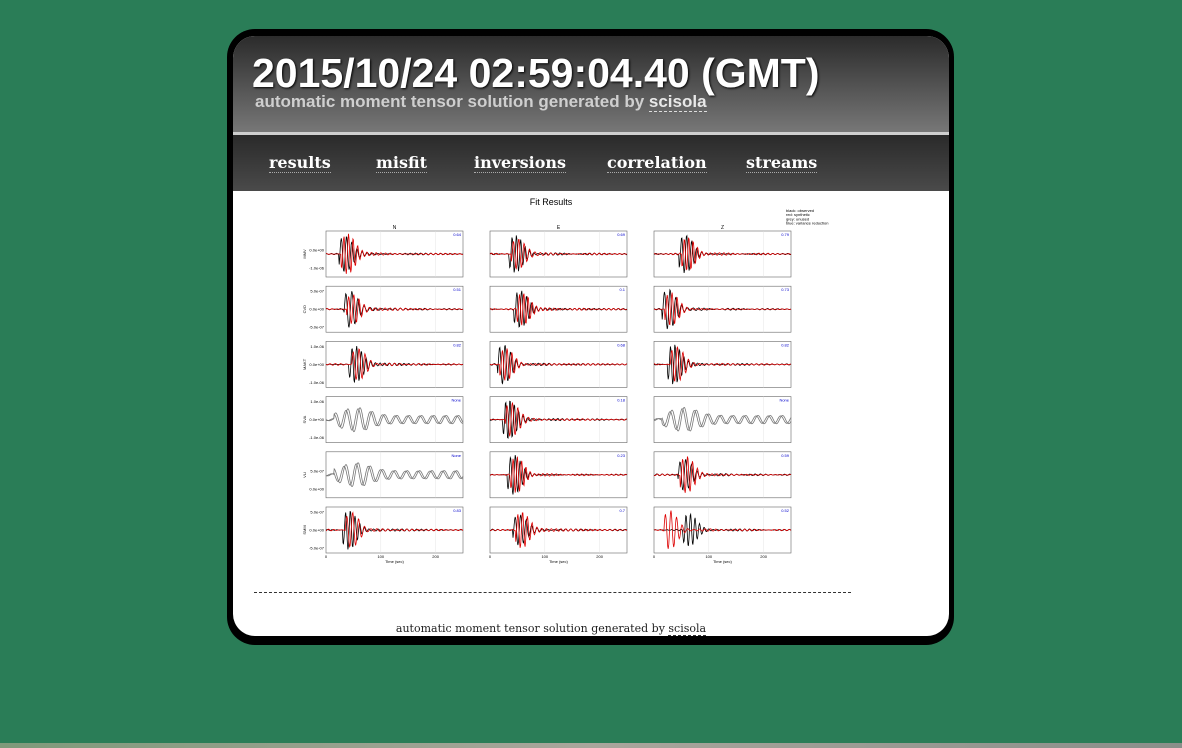  I want to click on legend-entry: grey: unused, so click(797, 218).